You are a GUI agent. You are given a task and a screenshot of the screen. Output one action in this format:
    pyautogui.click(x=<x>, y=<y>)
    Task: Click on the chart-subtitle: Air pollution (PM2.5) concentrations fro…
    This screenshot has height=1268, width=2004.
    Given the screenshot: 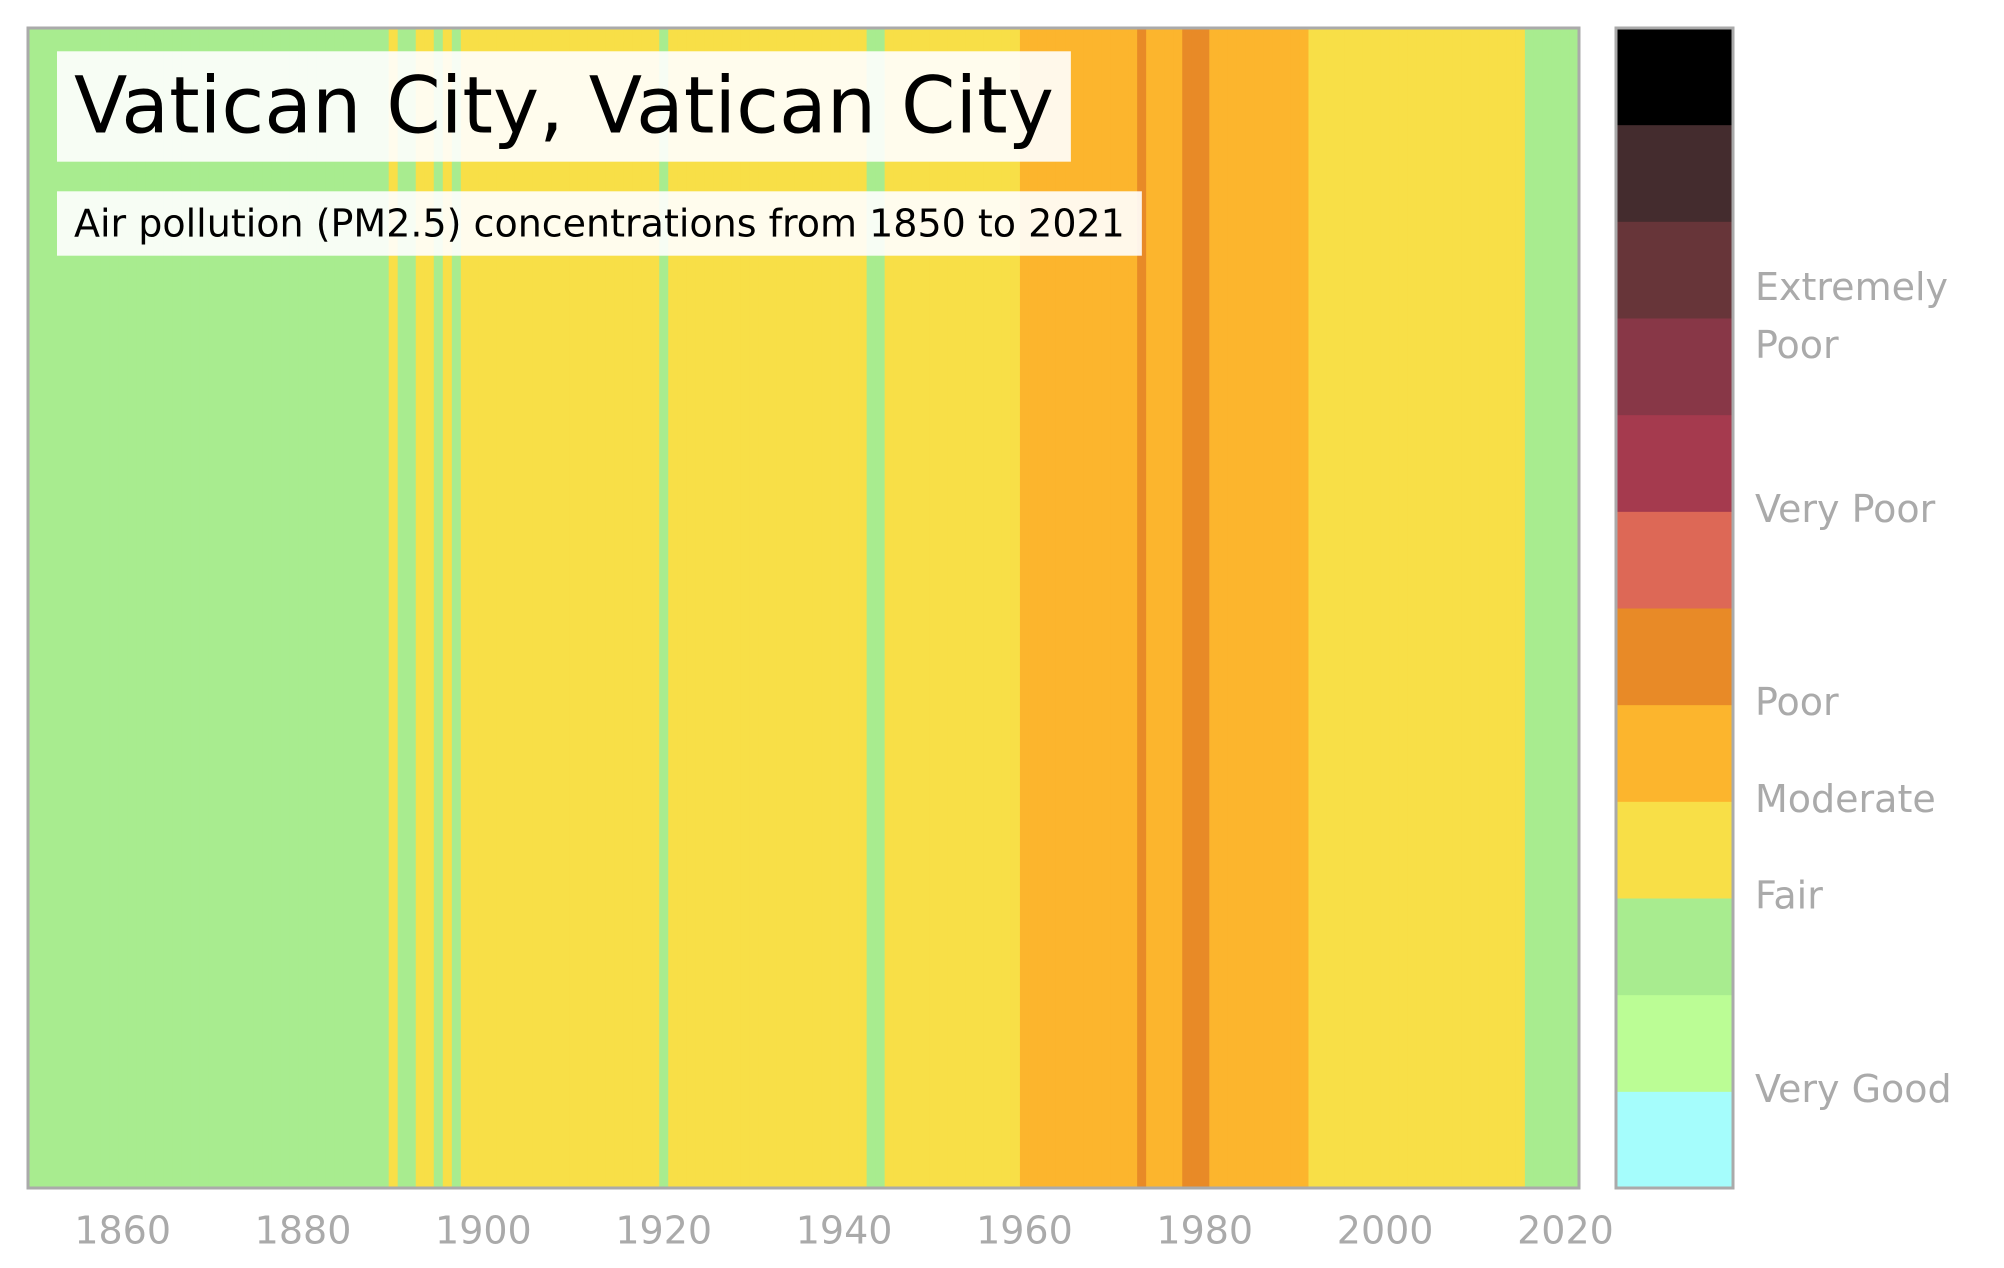 What is the action you would take?
    pyautogui.click(x=599, y=224)
    